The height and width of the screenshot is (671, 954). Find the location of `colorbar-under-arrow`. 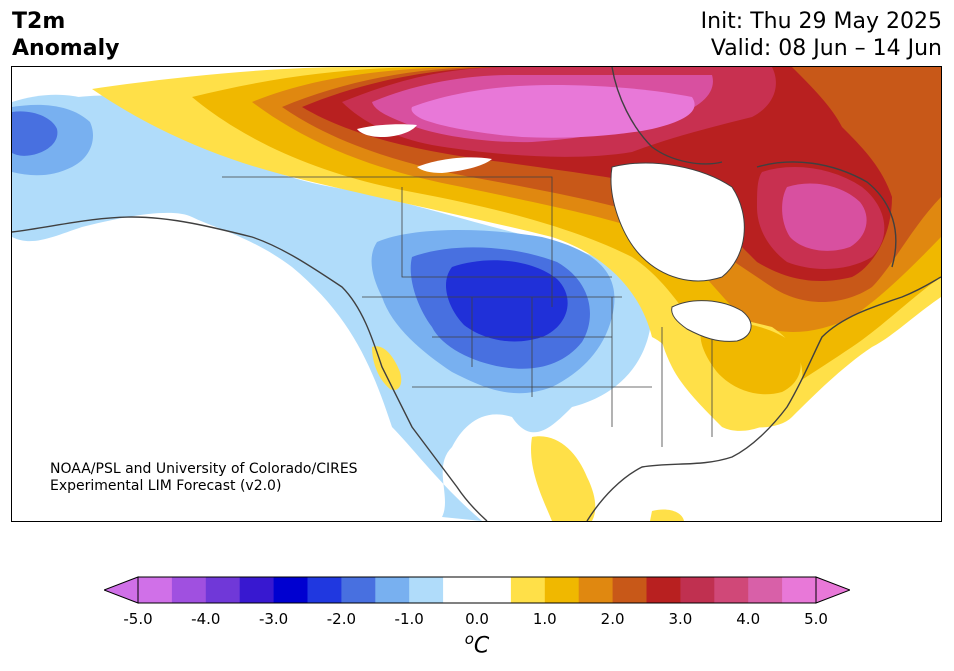

colorbar-under-arrow is located at coordinates (120, 590).